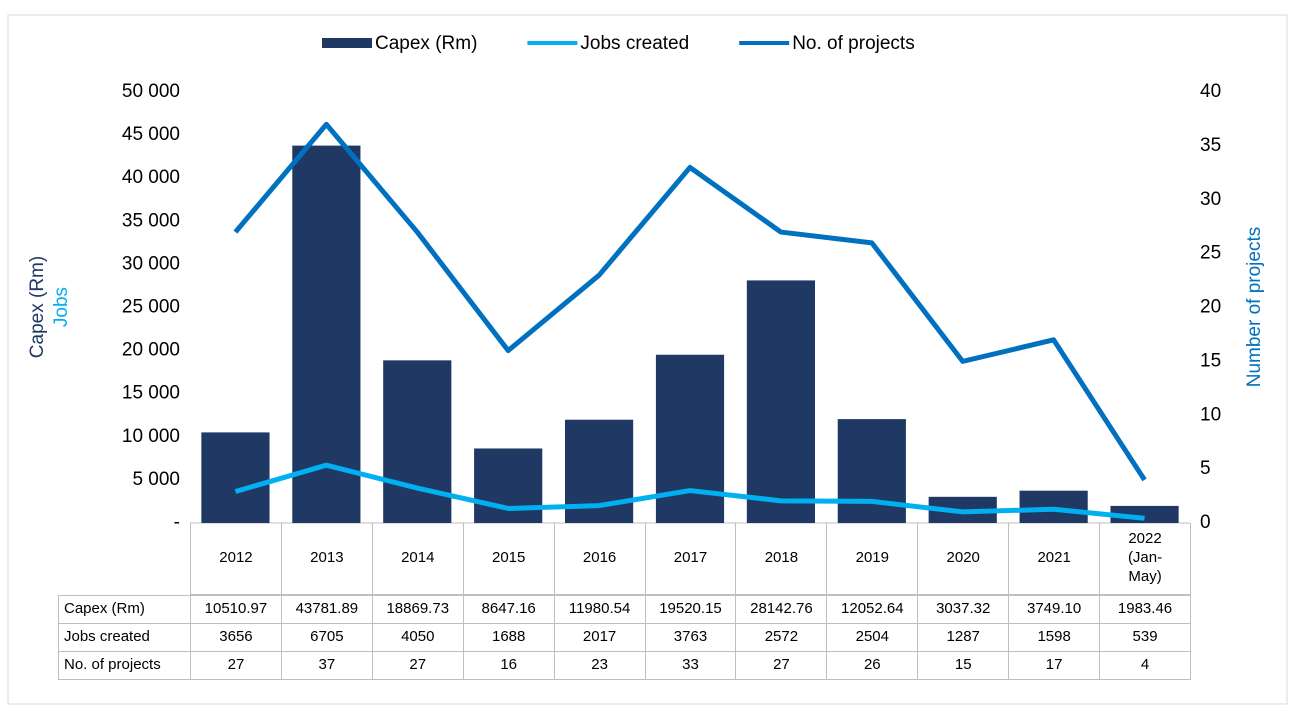 This screenshot has width=1292, height=713. What do you see at coordinates (1145, 665) in the screenshot?
I see `table-cell: 4` at bounding box center [1145, 665].